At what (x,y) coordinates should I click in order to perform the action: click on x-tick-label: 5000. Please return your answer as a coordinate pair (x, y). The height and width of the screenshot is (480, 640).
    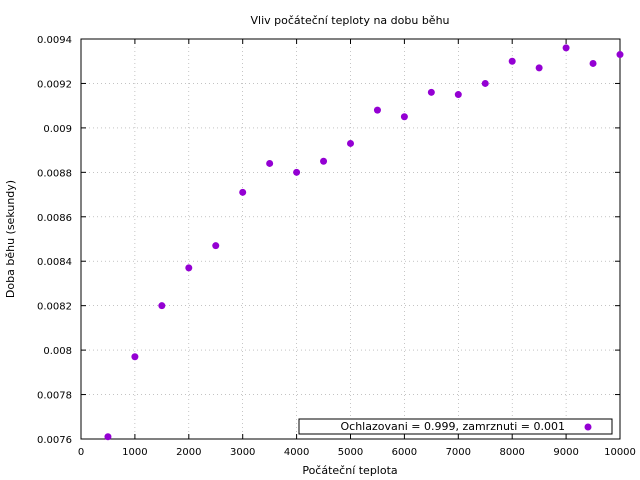
    Looking at the image, I should click on (350, 452).